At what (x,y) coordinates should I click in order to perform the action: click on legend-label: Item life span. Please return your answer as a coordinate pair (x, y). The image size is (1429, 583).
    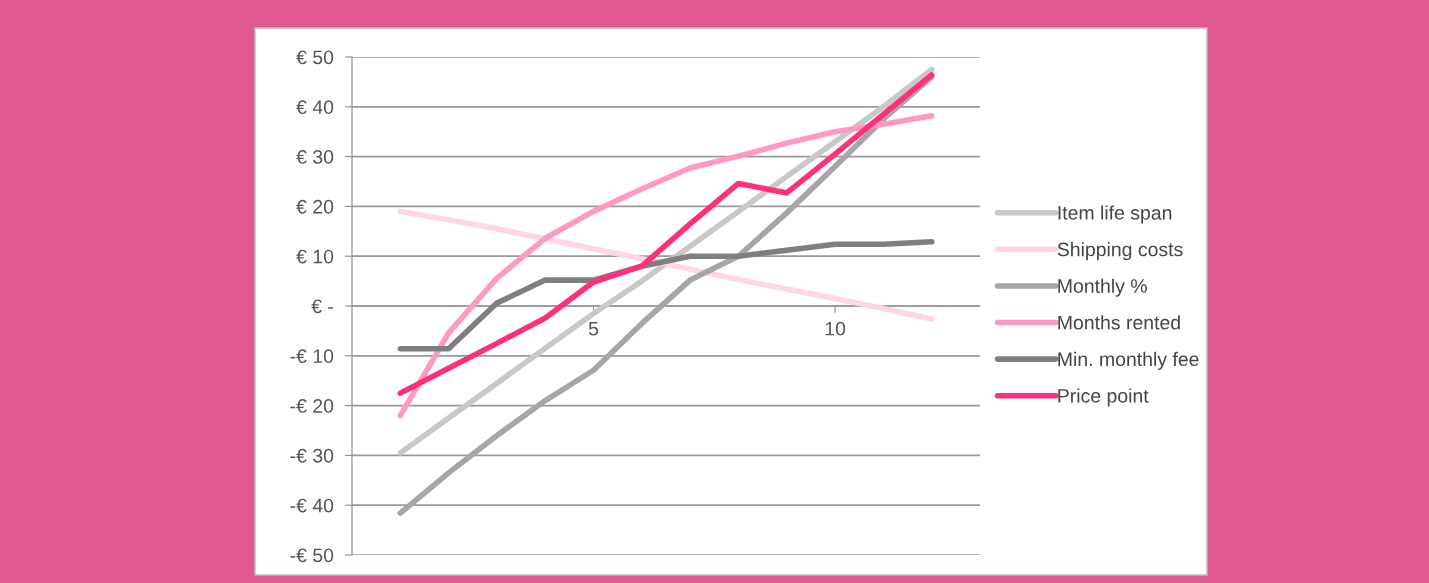
    Looking at the image, I should click on (1115, 214).